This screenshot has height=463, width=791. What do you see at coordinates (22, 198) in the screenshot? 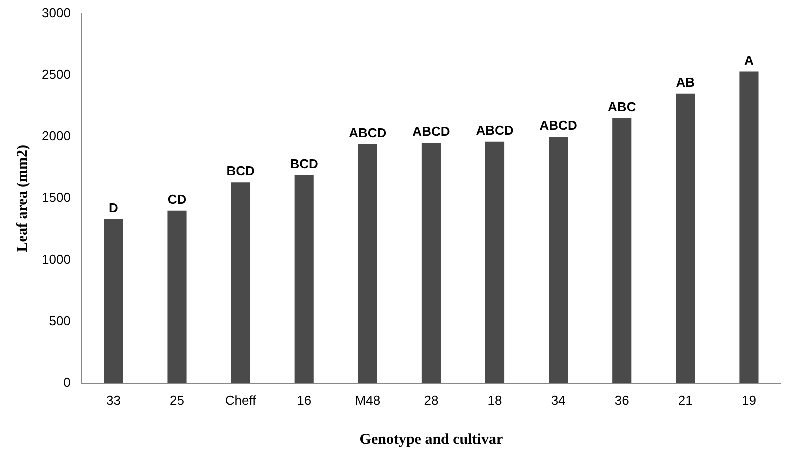
I see `y-axis-title: Leaf area (mm2)` at bounding box center [22, 198].